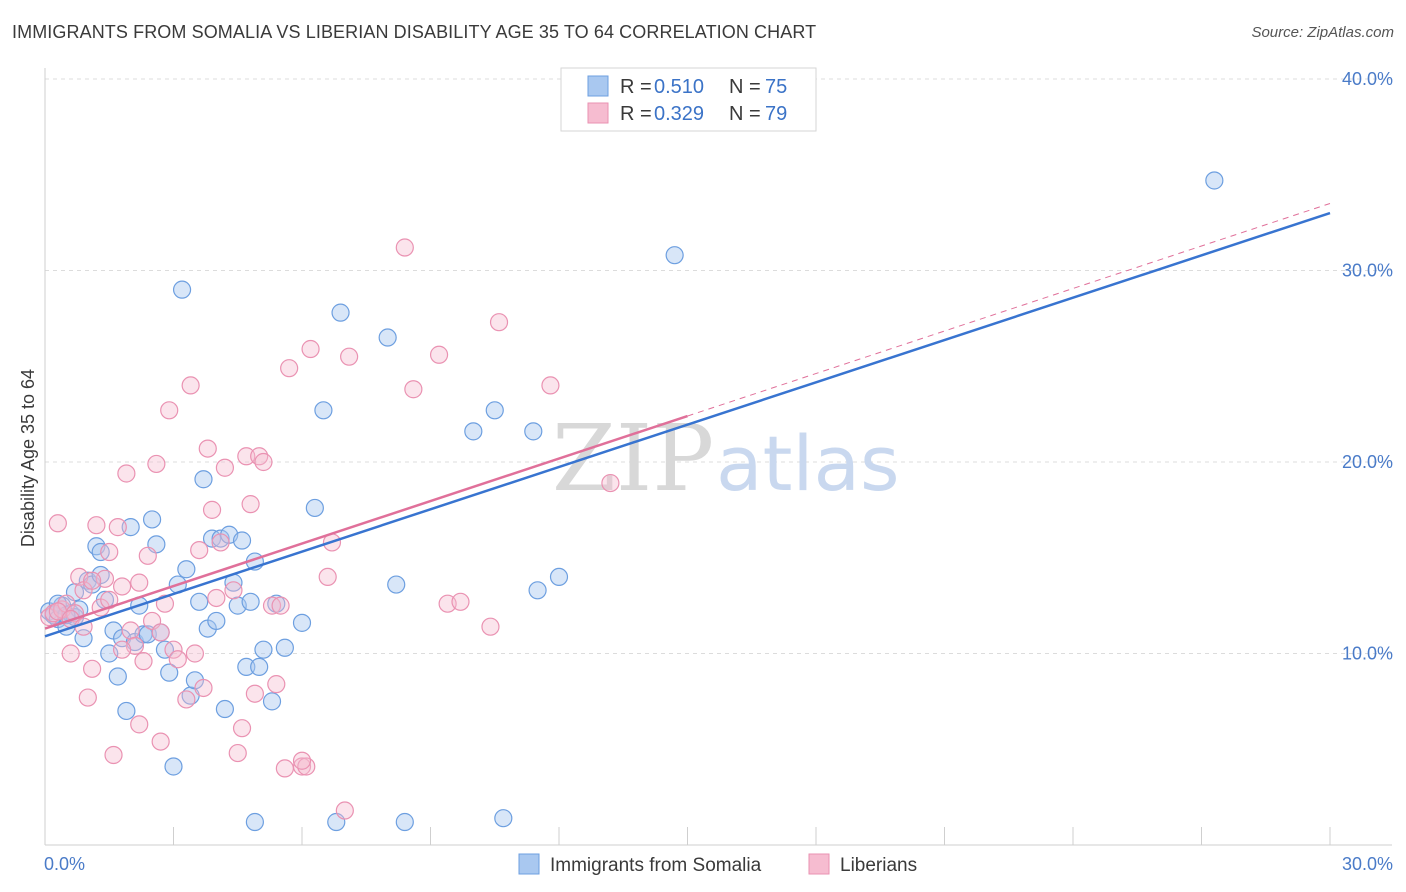 The height and width of the screenshot is (892, 1406). I want to click on y-tick-label-2: 30.0%, so click(1367, 271).